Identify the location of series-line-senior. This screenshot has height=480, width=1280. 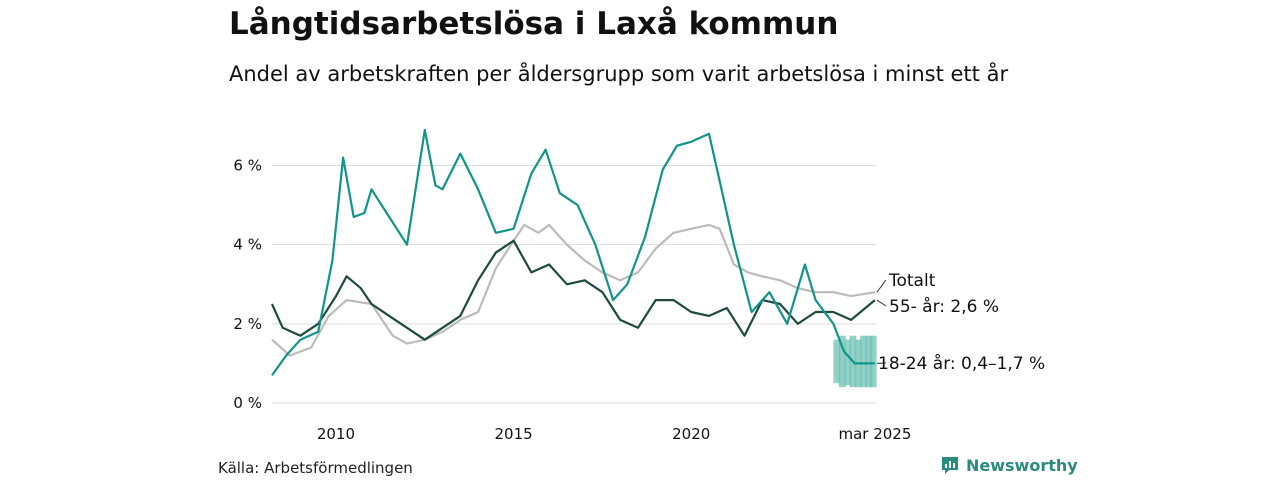
(573, 290).